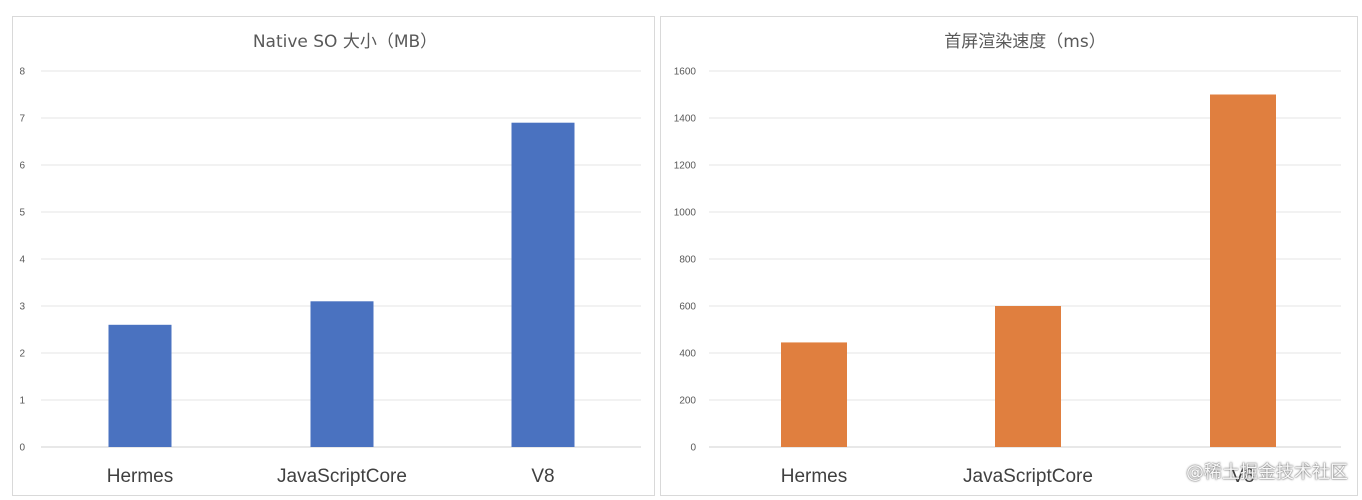  What do you see at coordinates (22, 260) in the screenshot?
I see `y-tick-label: 4` at bounding box center [22, 260].